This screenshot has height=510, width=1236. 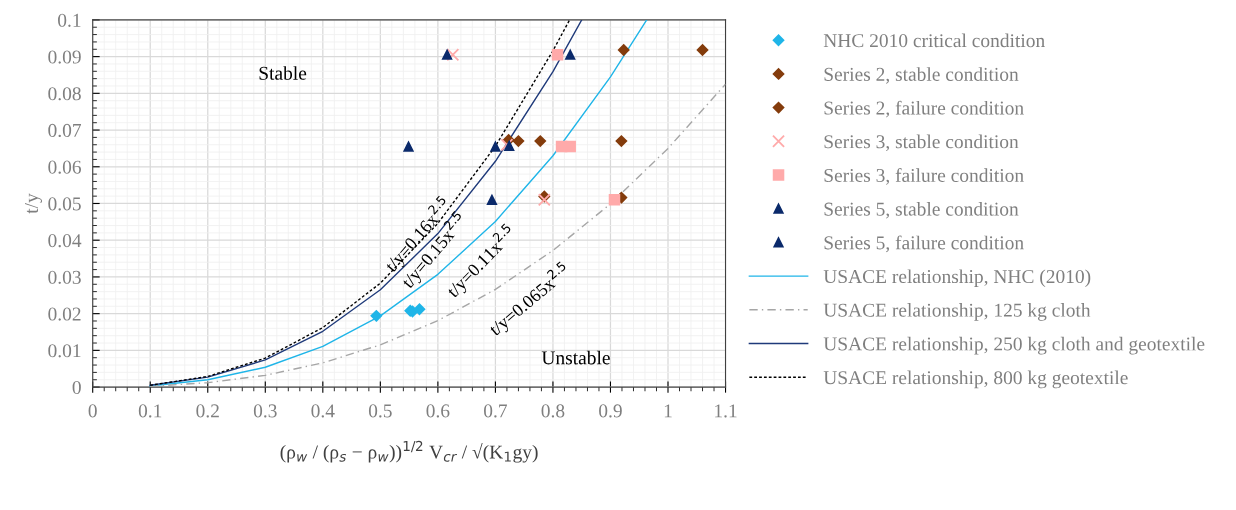 I want to click on y-tick-label: 0.1, so click(x=69, y=20).